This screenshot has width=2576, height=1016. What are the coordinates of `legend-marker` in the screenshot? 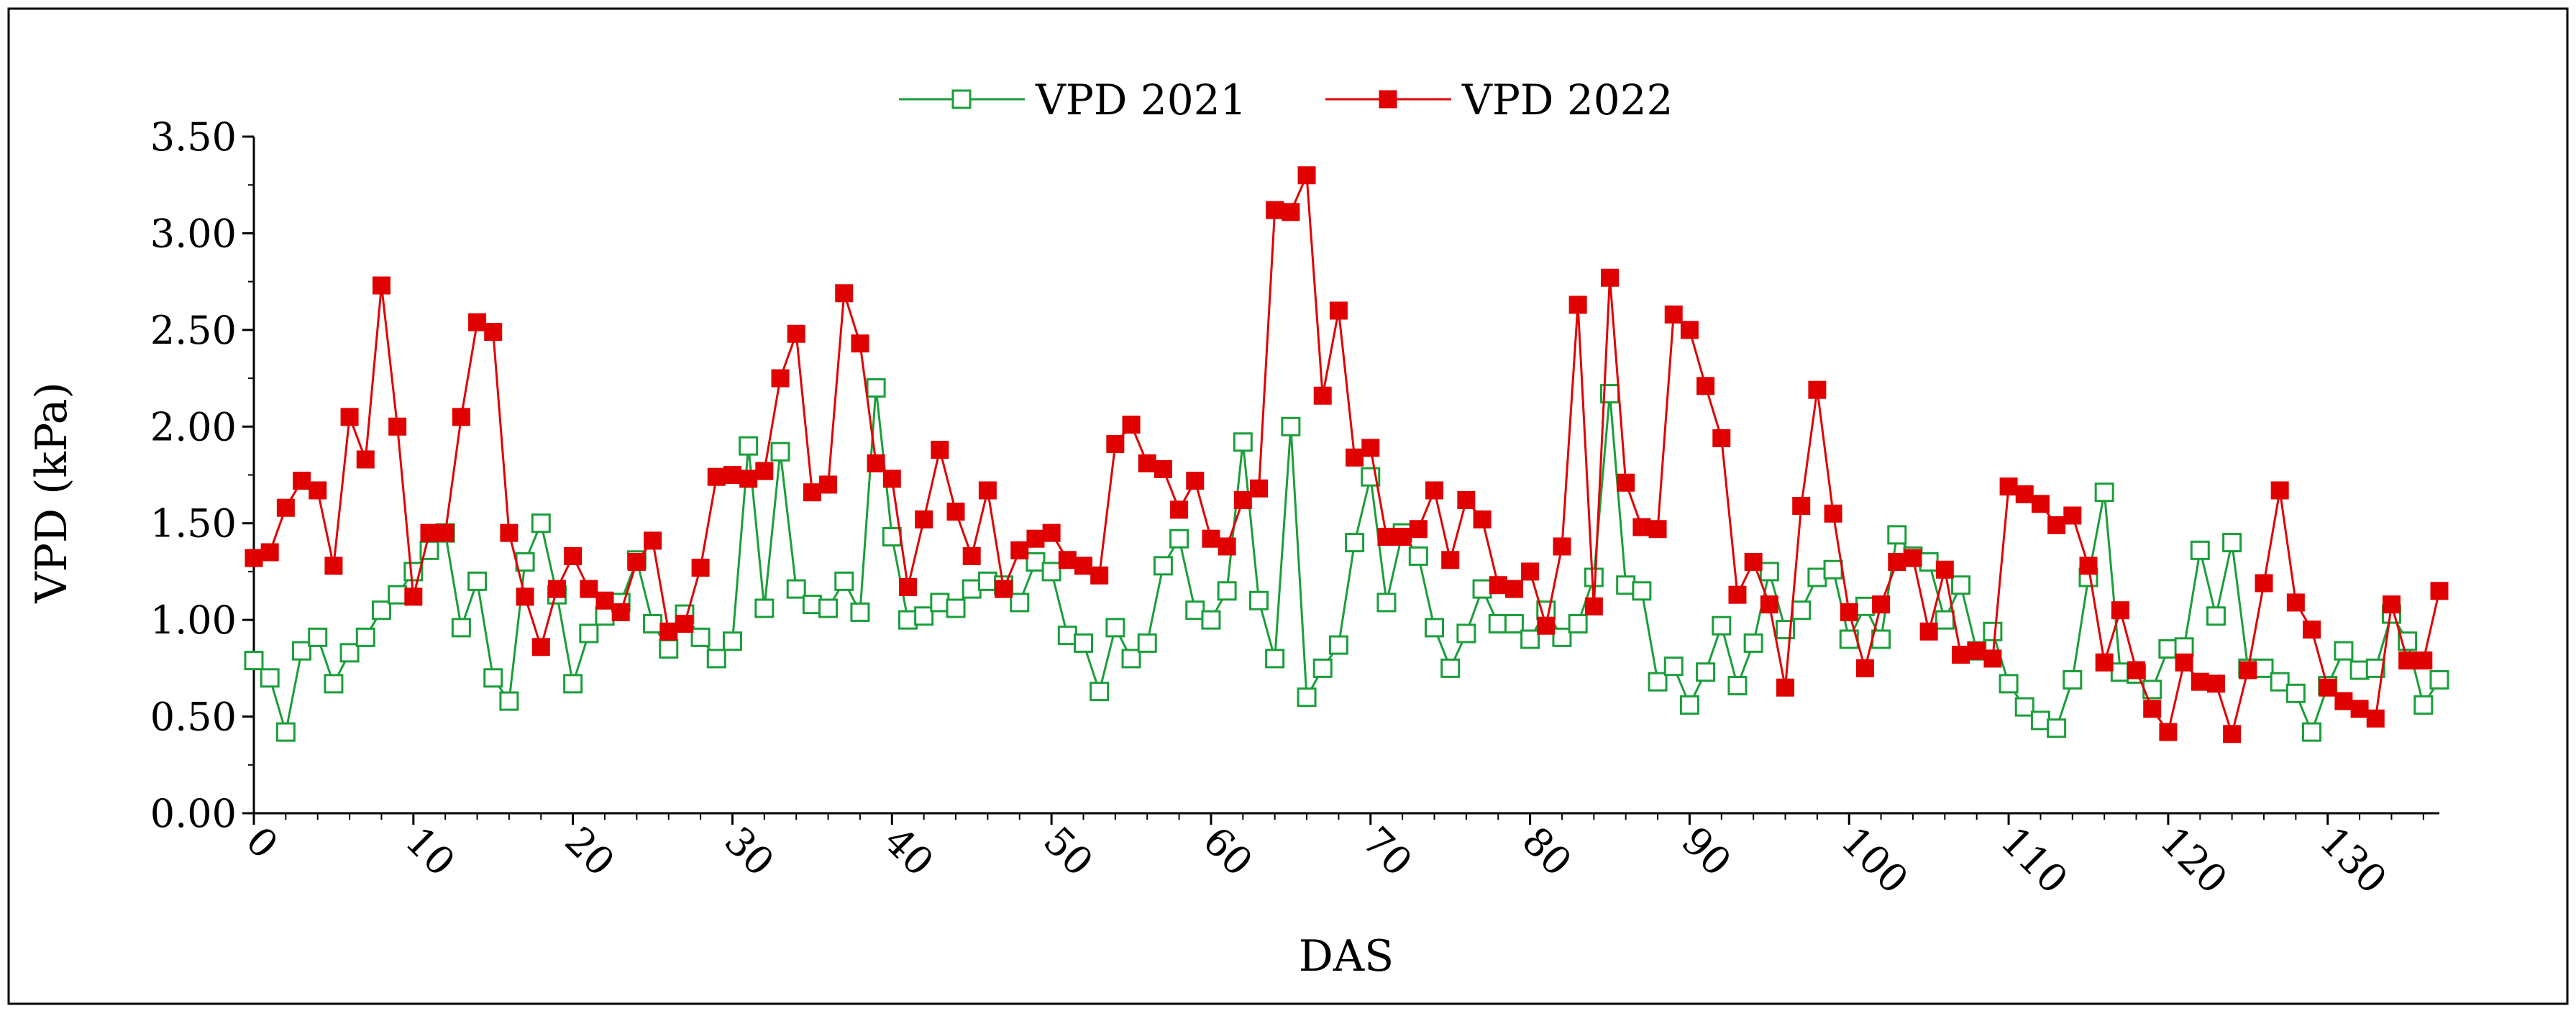 It's located at (961, 99).